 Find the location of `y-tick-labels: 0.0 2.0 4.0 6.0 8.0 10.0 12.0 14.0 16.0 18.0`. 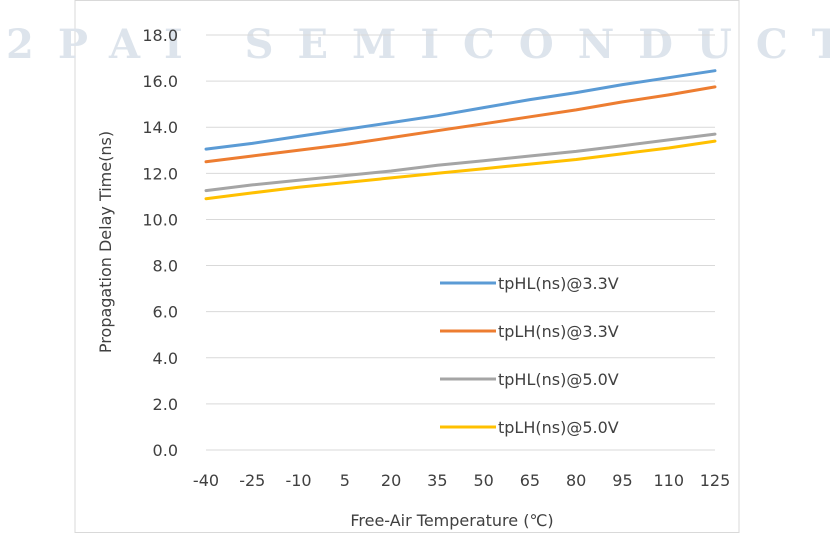

y-tick-labels: 0.0 2.0 4.0 6.0 8.0 10.0 12.0 14.0 16.0 18.0 is located at coordinates (160, 243).